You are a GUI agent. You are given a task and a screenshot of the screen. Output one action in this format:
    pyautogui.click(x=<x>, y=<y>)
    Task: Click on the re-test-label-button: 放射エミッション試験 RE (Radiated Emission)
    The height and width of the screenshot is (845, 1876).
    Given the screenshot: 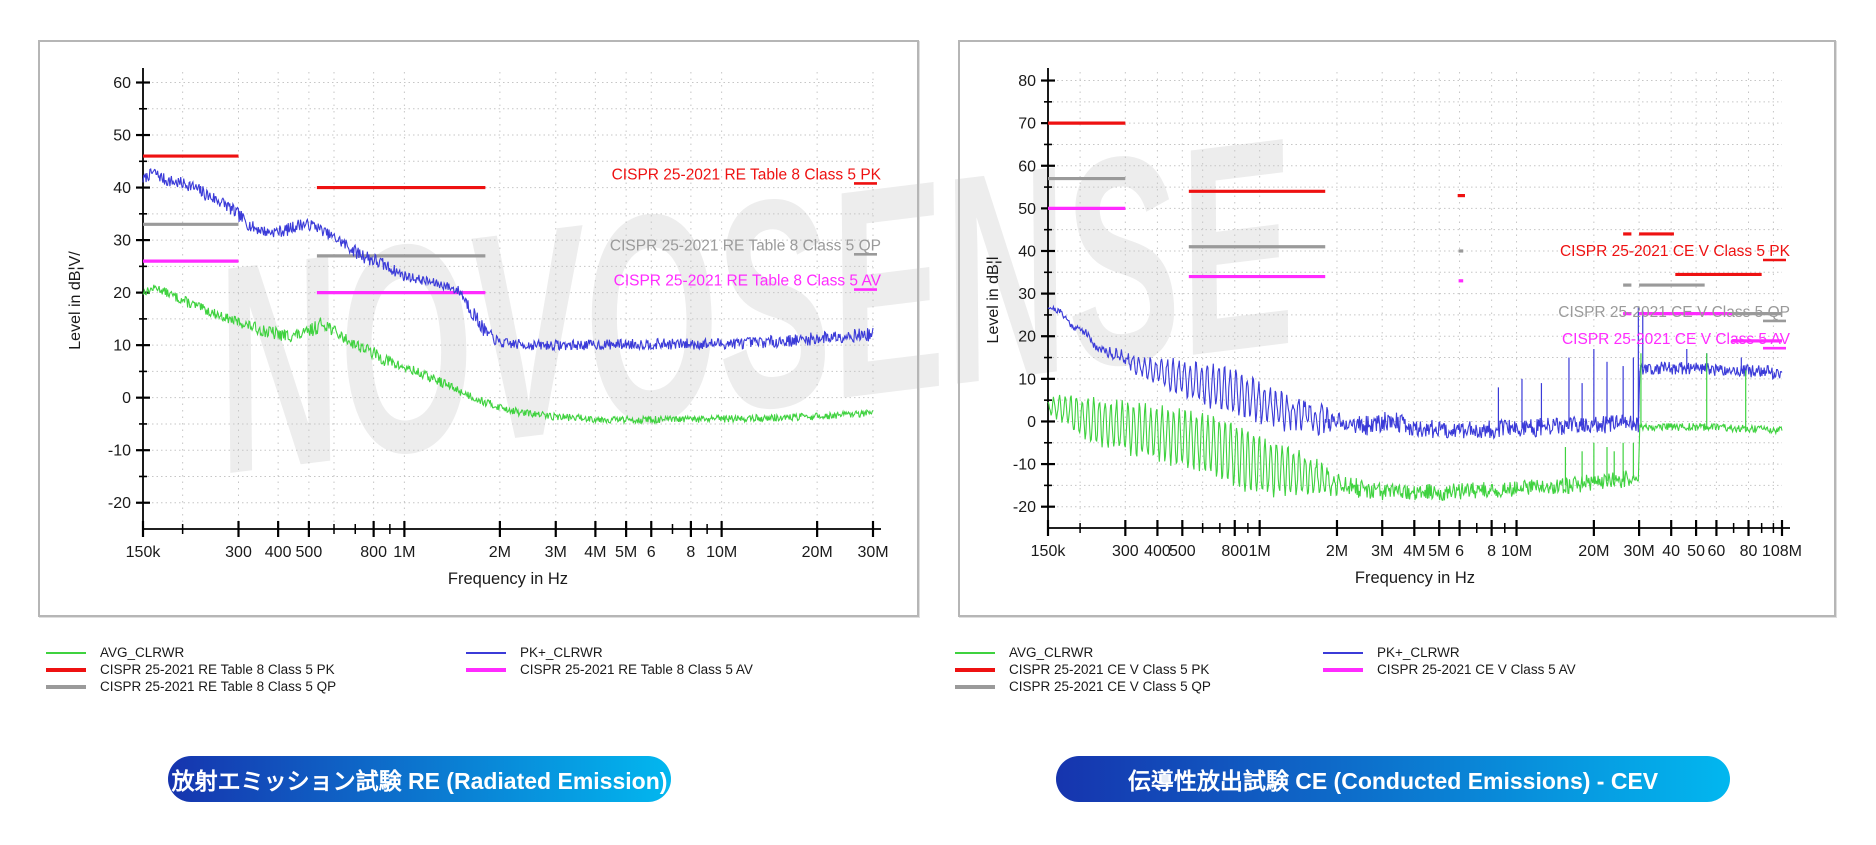 What is the action you would take?
    pyautogui.click(x=419, y=779)
    